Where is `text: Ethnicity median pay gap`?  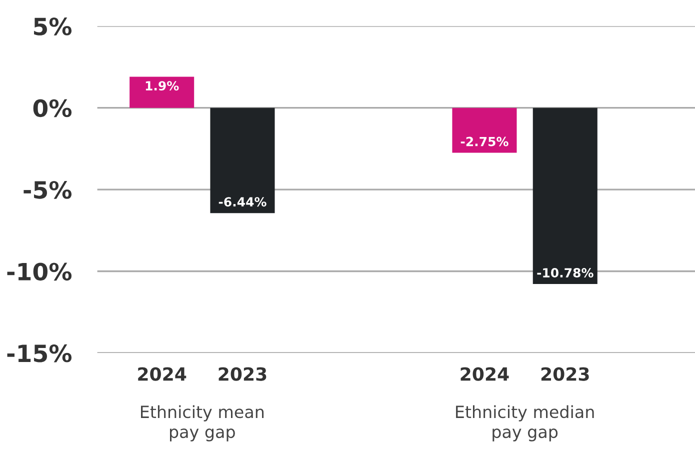 text: Ethnicity median pay gap is located at coordinates (525, 423).